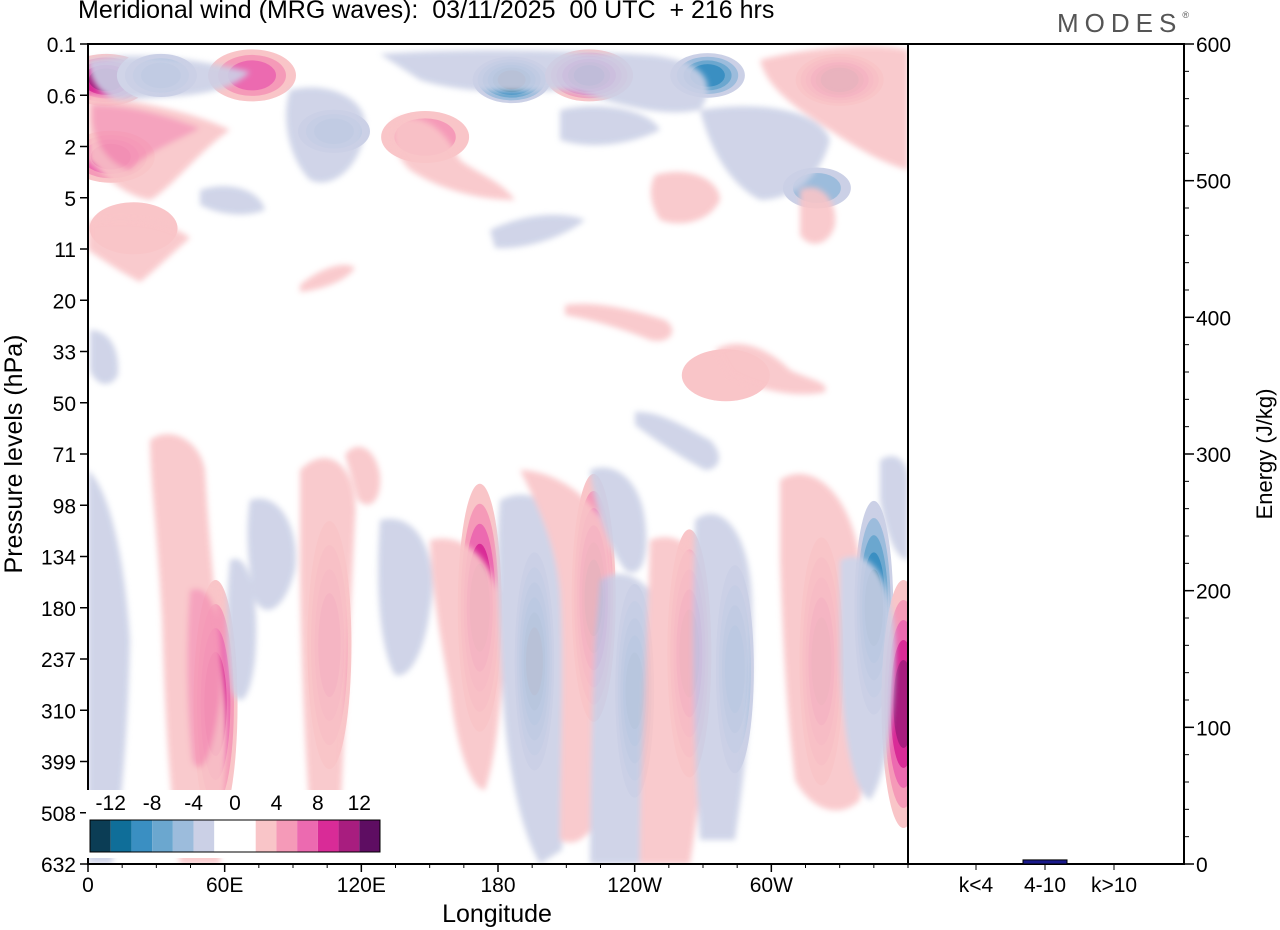 The image size is (1280, 930). I want to click on x-tick-label: 120W, so click(634, 885).